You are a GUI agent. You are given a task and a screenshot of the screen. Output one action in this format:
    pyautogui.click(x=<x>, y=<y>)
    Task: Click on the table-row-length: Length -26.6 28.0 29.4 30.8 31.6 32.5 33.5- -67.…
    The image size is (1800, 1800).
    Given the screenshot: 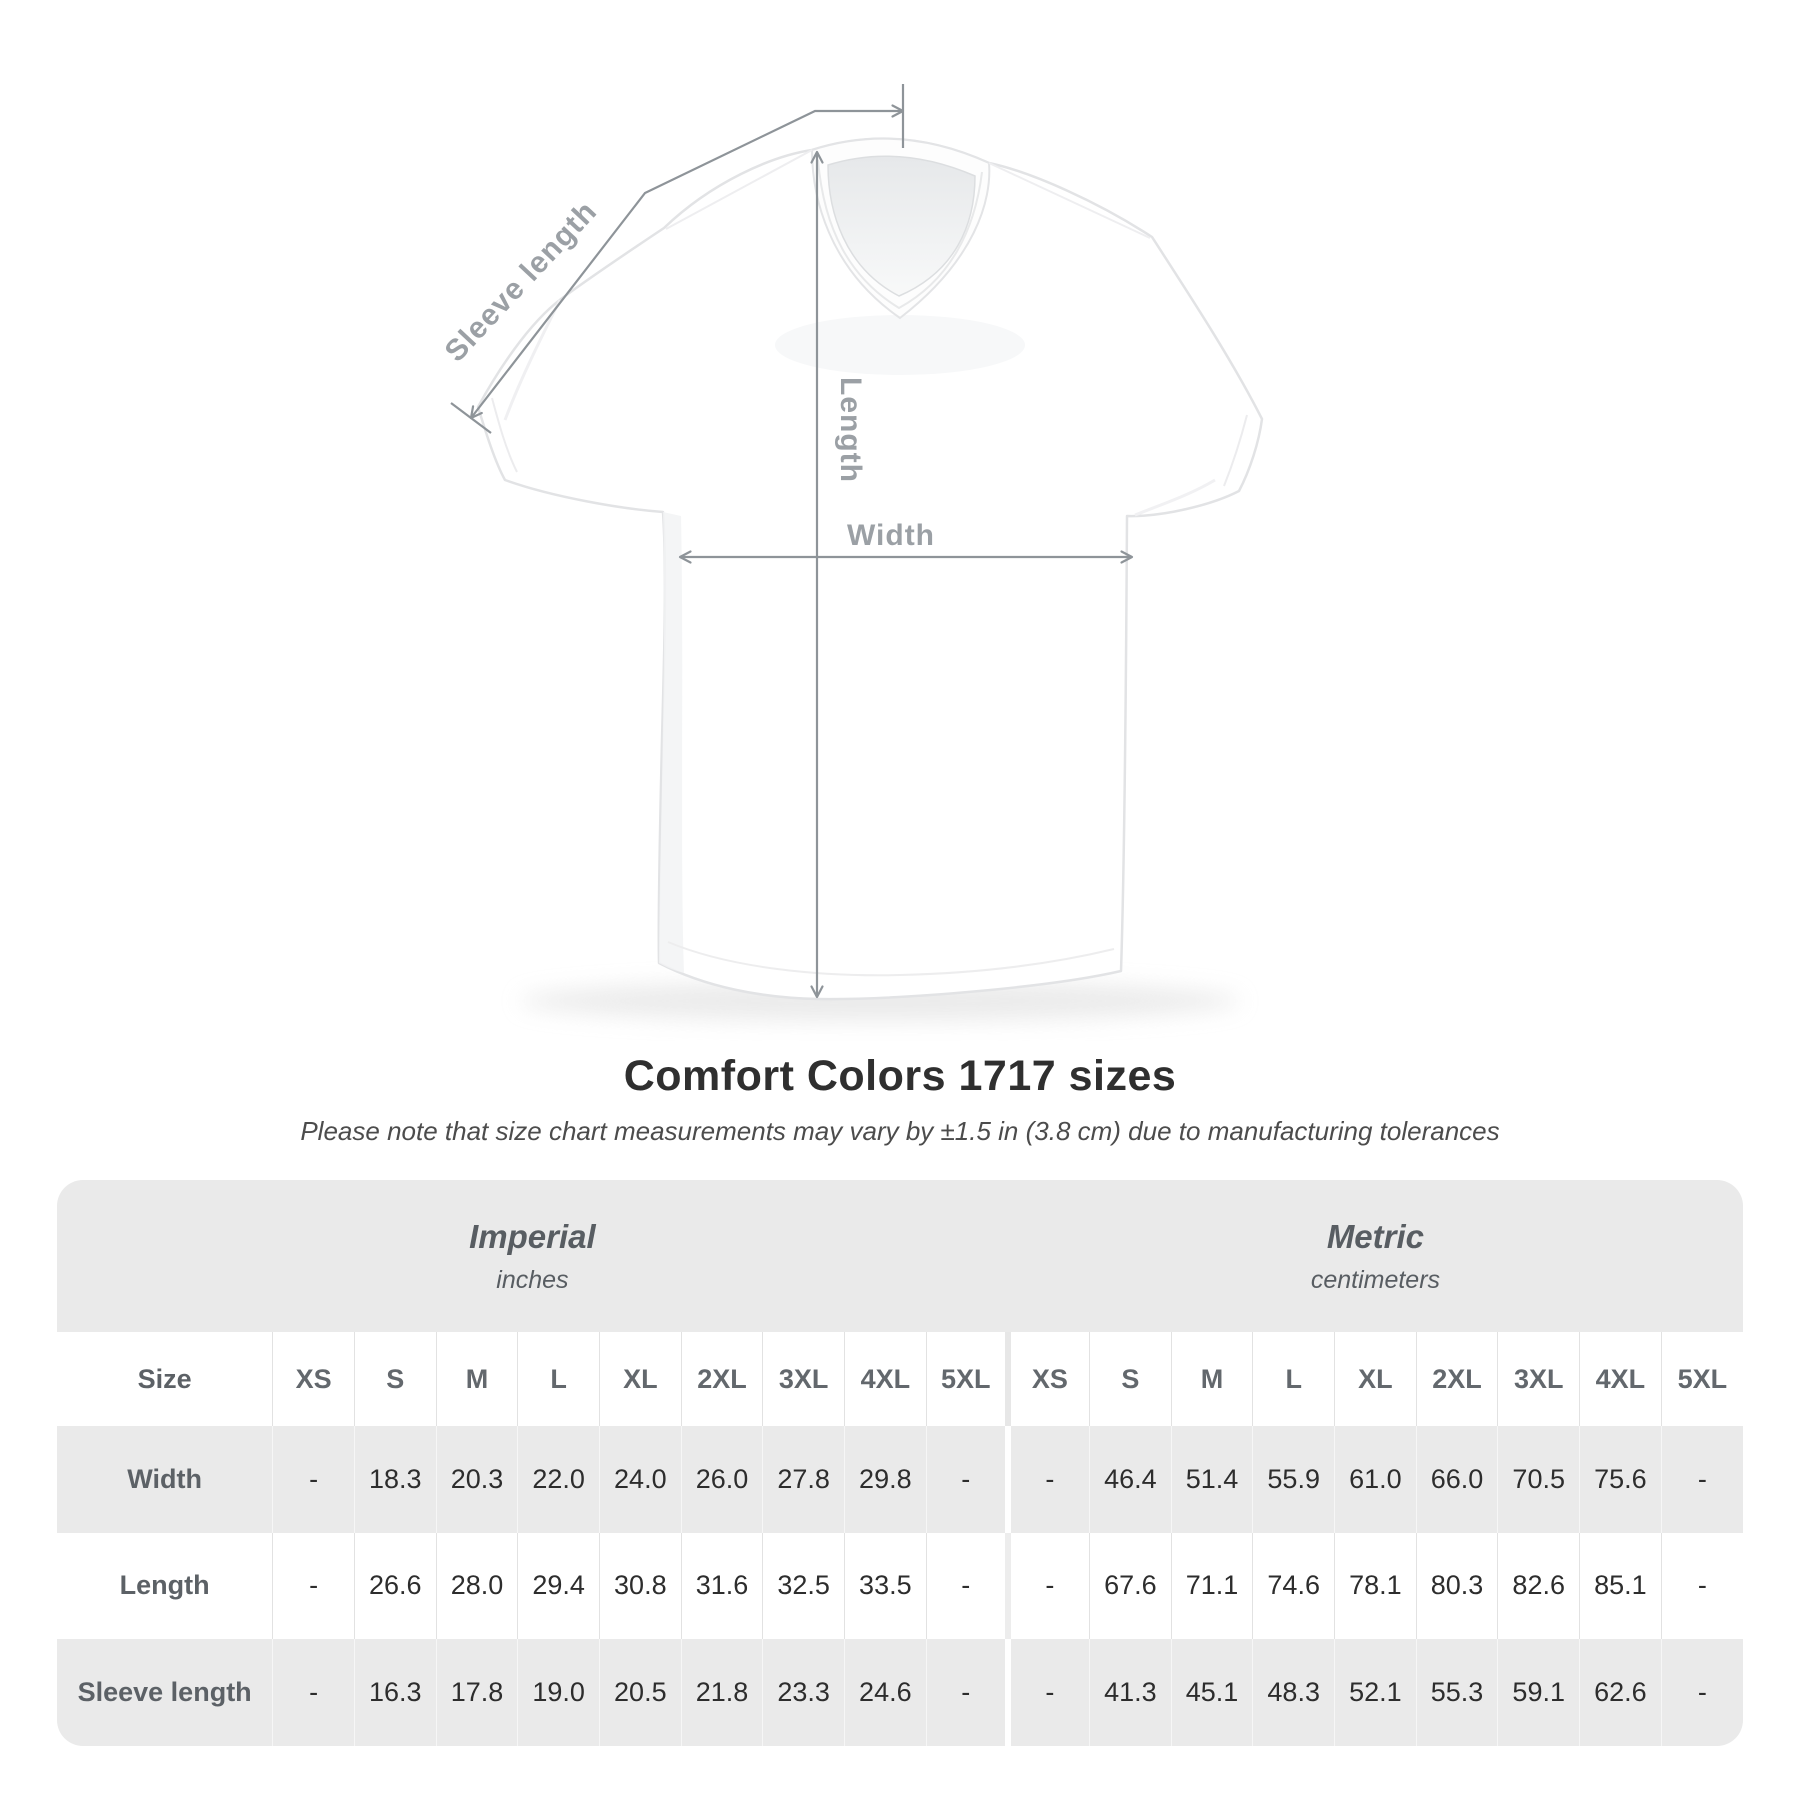 What is the action you would take?
    pyautogui.click(x=900, y=1586)
    